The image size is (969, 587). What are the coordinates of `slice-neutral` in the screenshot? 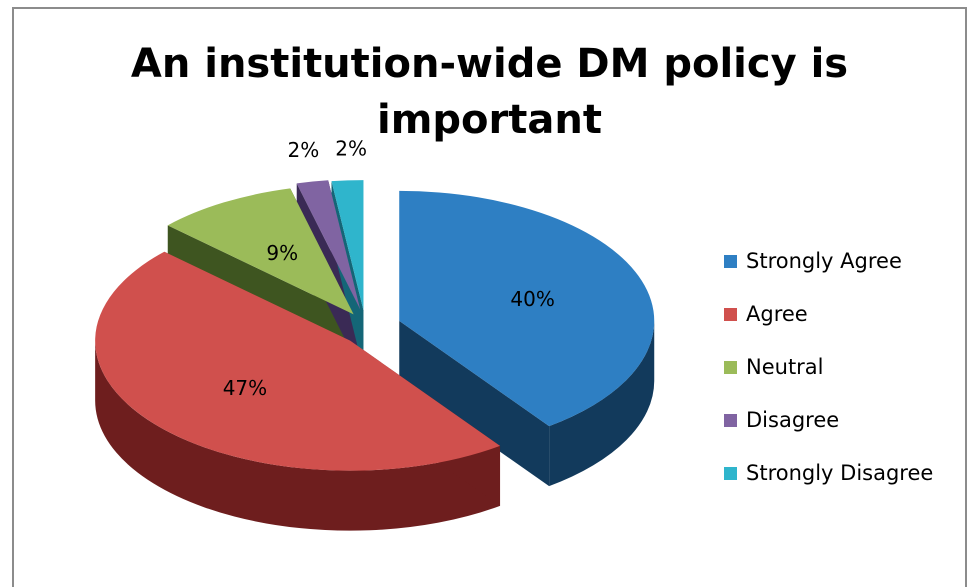 It's located at (260, 251).